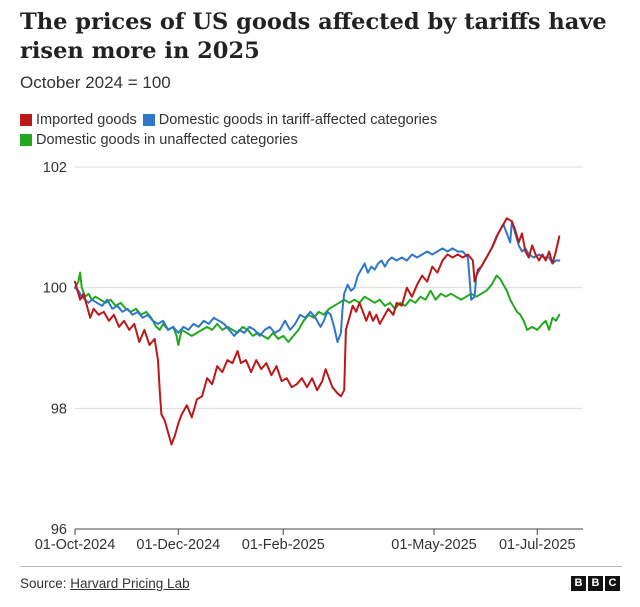 The height and width of the screenshot is (607, 640). Describe the element at coordinates (95, 82) in the screenshot. I see `chart-subtitle: October 2024 = 100` at that location.